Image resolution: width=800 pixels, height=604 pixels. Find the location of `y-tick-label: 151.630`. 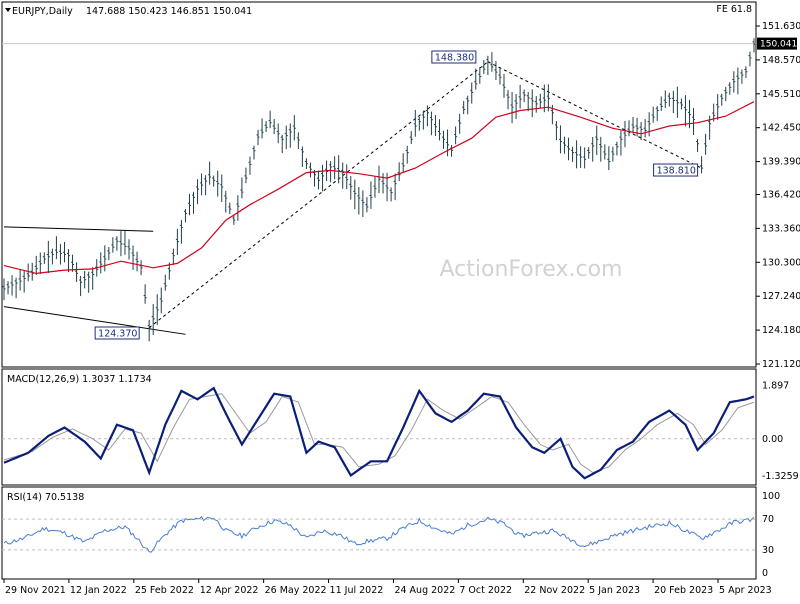

y-tick-label: 151.630 is located at coordinates (781, 26).